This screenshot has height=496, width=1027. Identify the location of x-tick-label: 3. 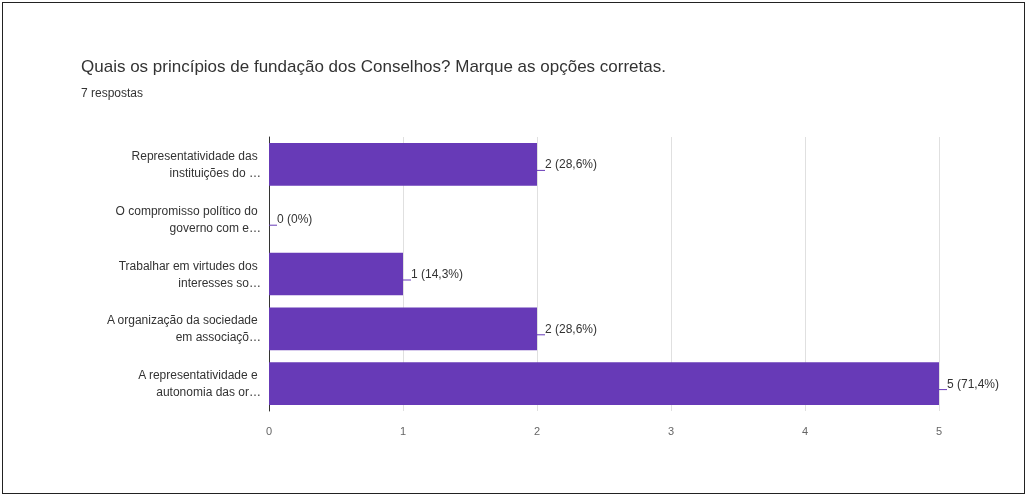
(671, 430).